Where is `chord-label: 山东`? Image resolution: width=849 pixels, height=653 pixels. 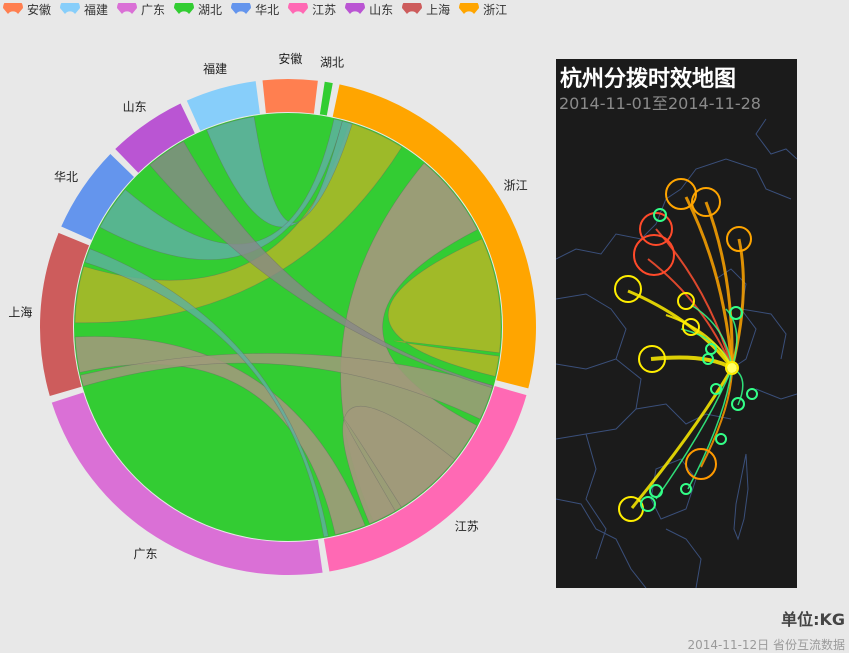 chord-label: 山东 is located at coordinates (135, 107).